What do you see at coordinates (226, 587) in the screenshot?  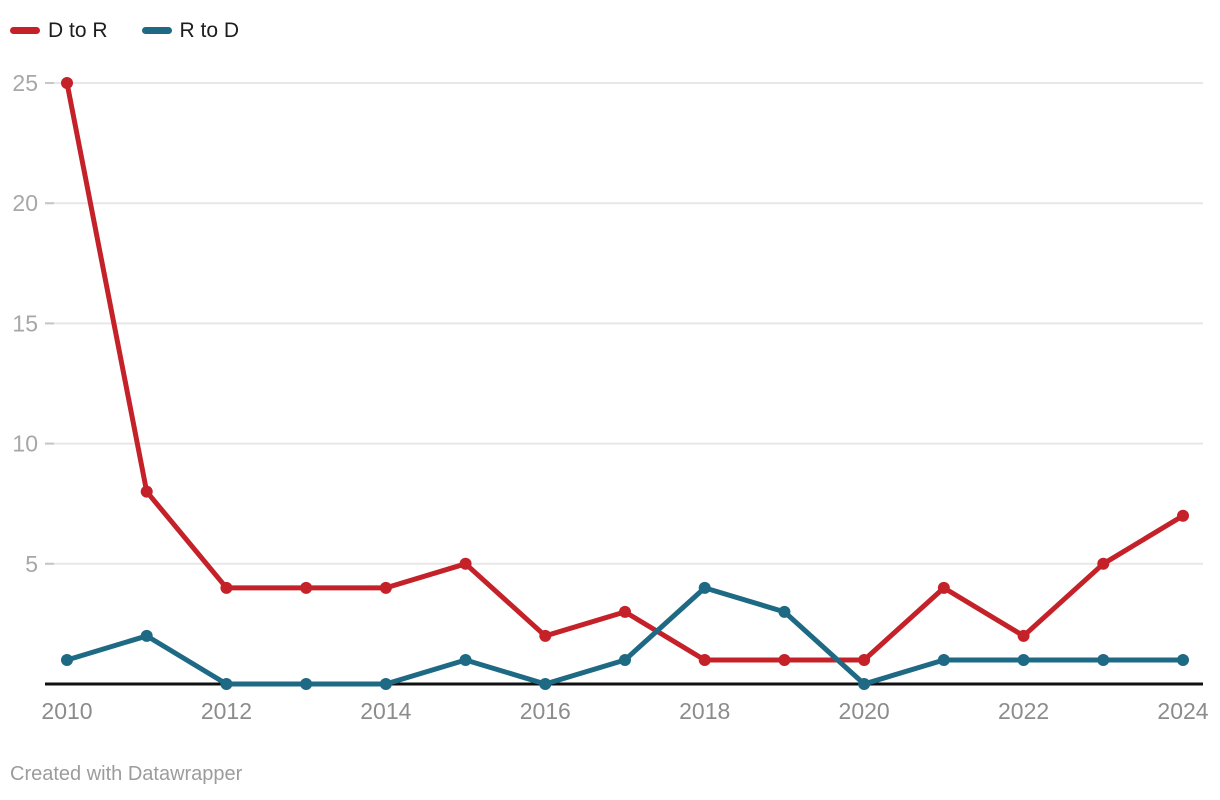 I see `data-point-d-to-r-2012` at bounding box center [226, 587].